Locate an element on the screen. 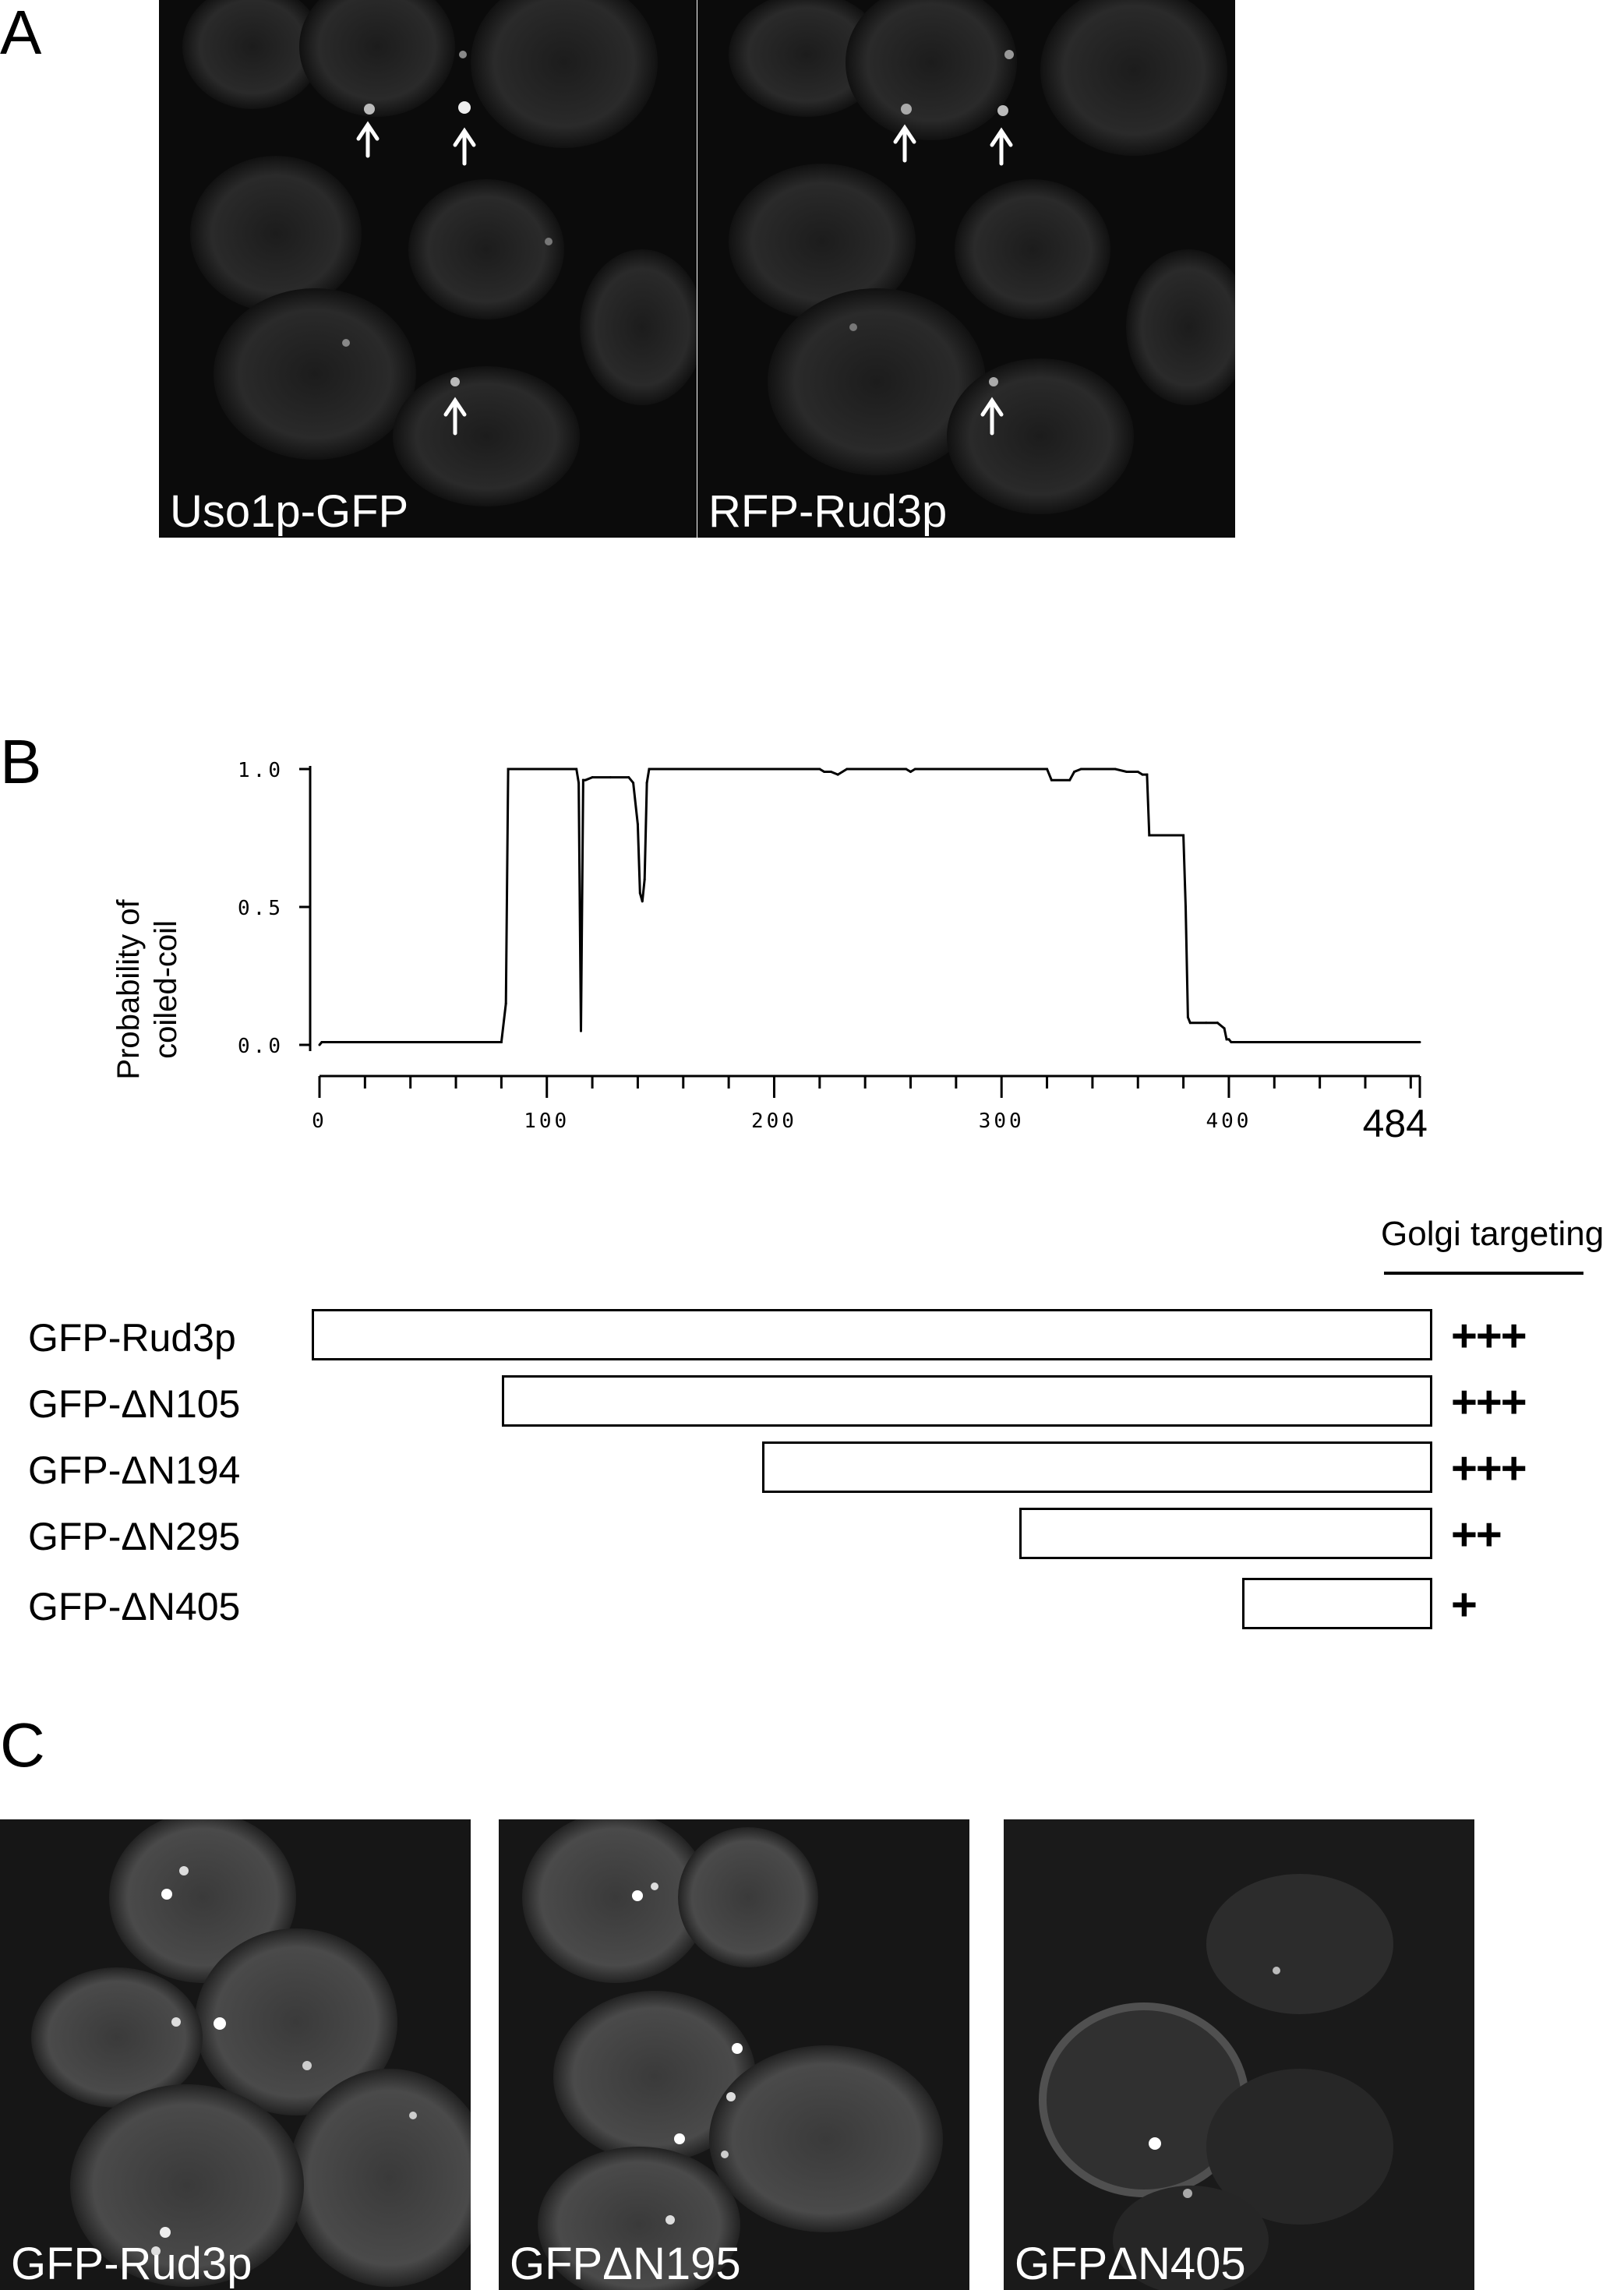  construct-label: GFP-Rud3p is located at coordinates (132, 1338).